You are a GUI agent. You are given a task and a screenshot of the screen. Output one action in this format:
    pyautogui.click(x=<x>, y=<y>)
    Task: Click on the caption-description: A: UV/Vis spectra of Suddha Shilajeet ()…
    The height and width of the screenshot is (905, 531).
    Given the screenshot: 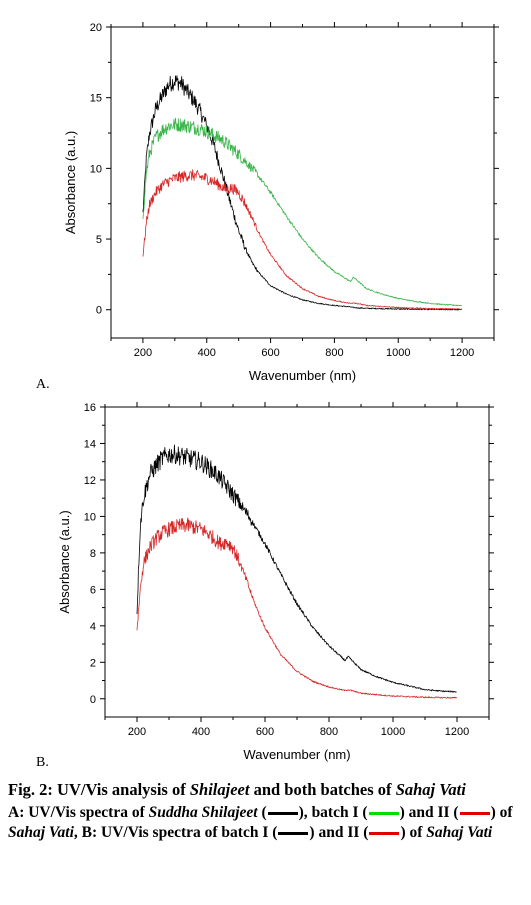 What is the action you would take?
    pyautogui.click(x=260, y=822)
    